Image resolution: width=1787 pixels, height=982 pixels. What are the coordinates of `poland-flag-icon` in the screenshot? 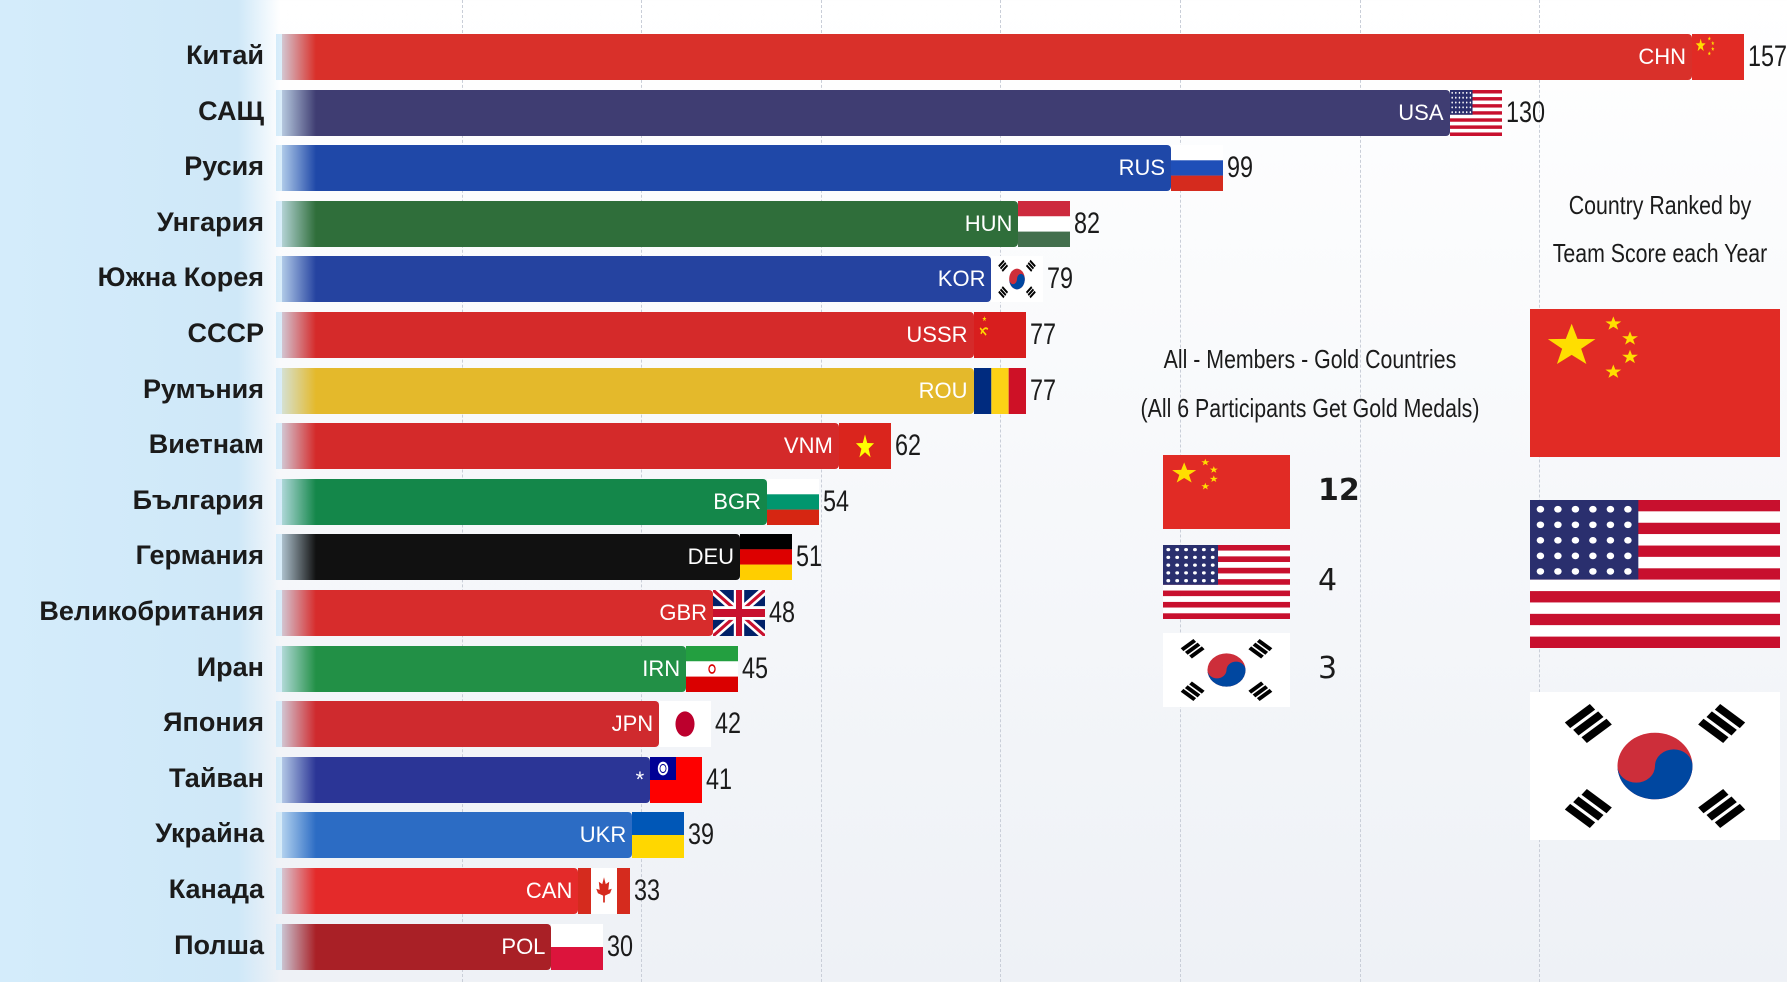 It's located at (577, 946).